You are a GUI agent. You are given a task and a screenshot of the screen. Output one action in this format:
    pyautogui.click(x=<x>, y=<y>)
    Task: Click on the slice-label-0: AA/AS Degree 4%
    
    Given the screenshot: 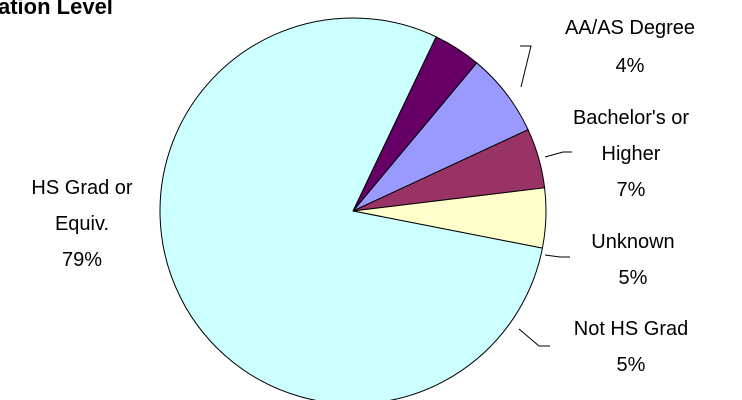 What is the action you would take?
    pyautogui.click(x=630, y=47)
    